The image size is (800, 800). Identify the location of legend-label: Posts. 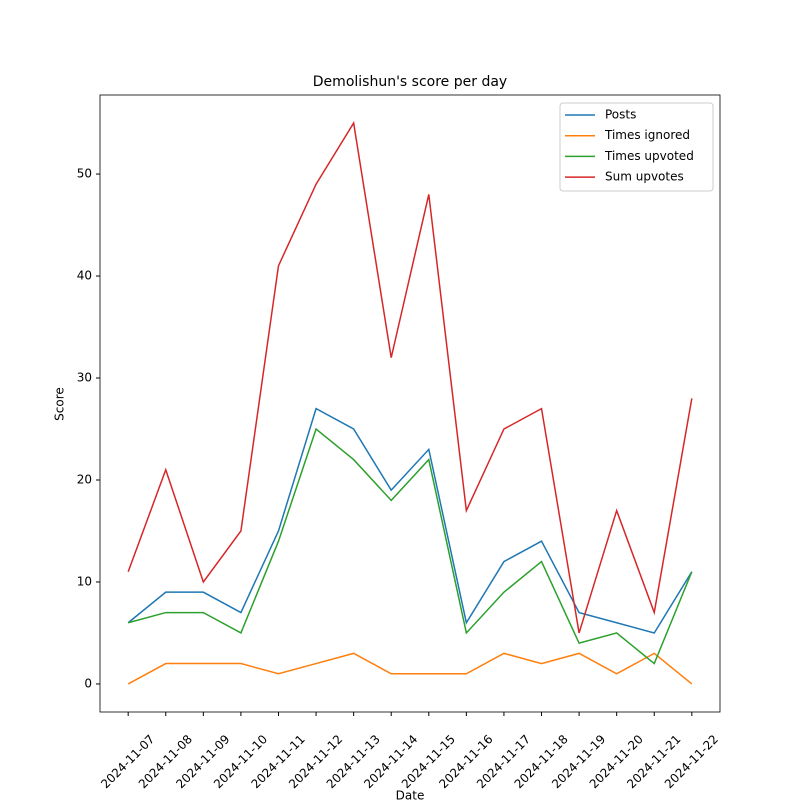
(620, 115).